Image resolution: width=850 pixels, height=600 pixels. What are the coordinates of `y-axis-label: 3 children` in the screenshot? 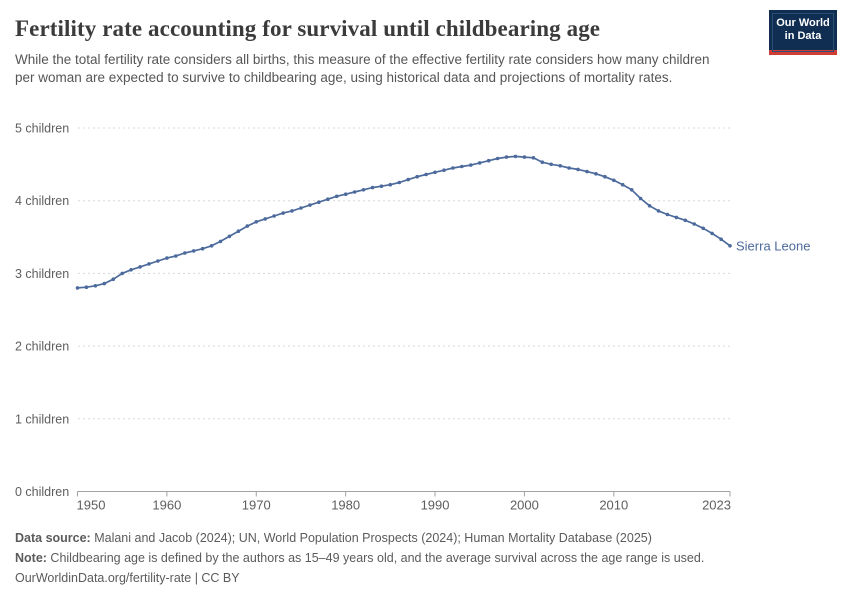 It's located at (42, 274).